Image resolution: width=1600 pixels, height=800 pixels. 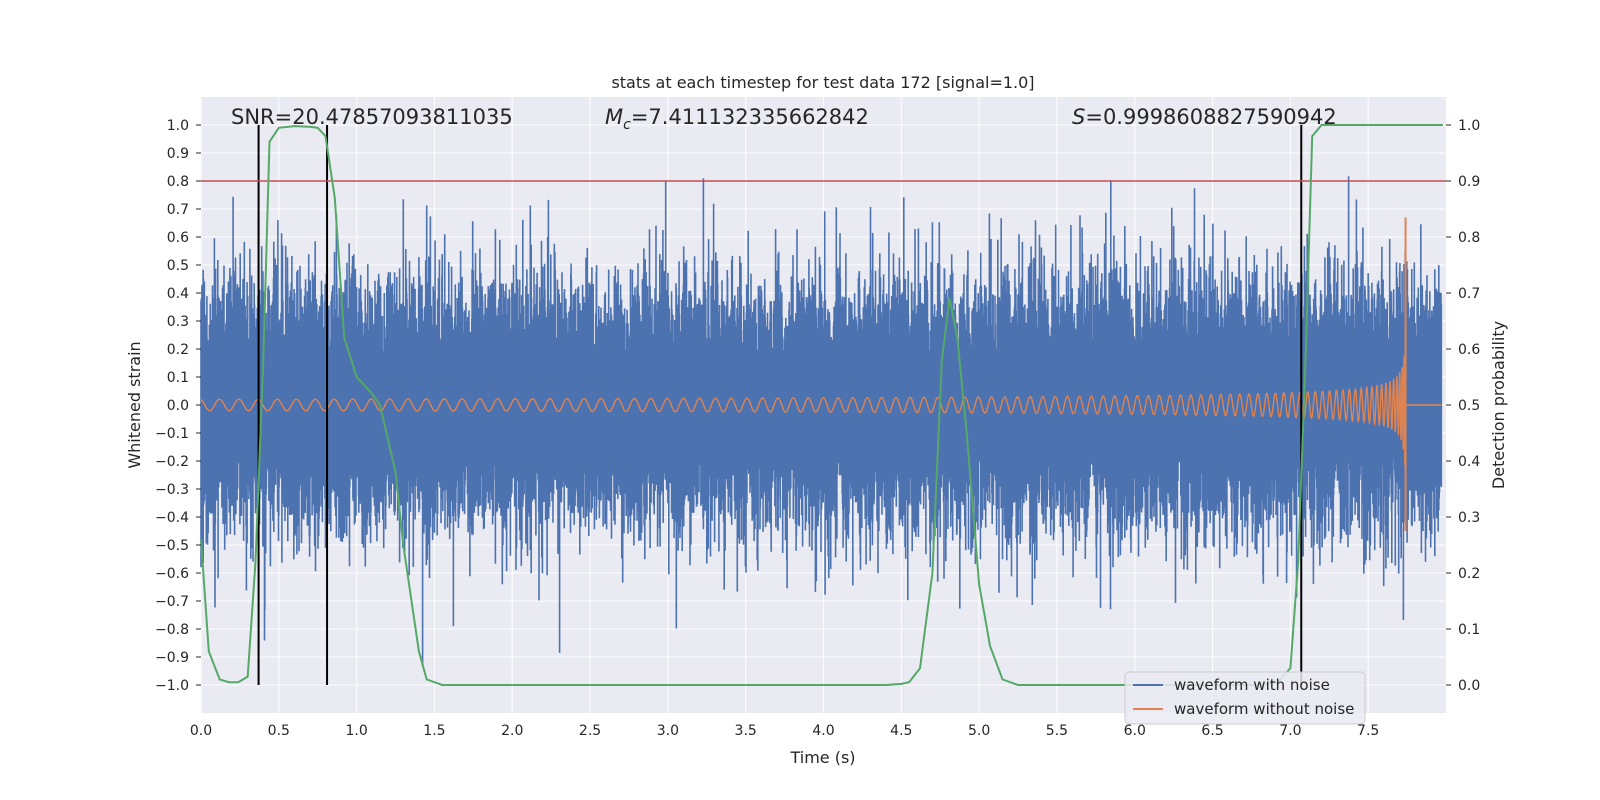 What do you see at coordinates (822, 757) in the screenshot?
I see `x-axis-label: Time (s)` at bounding box center [822, 757].